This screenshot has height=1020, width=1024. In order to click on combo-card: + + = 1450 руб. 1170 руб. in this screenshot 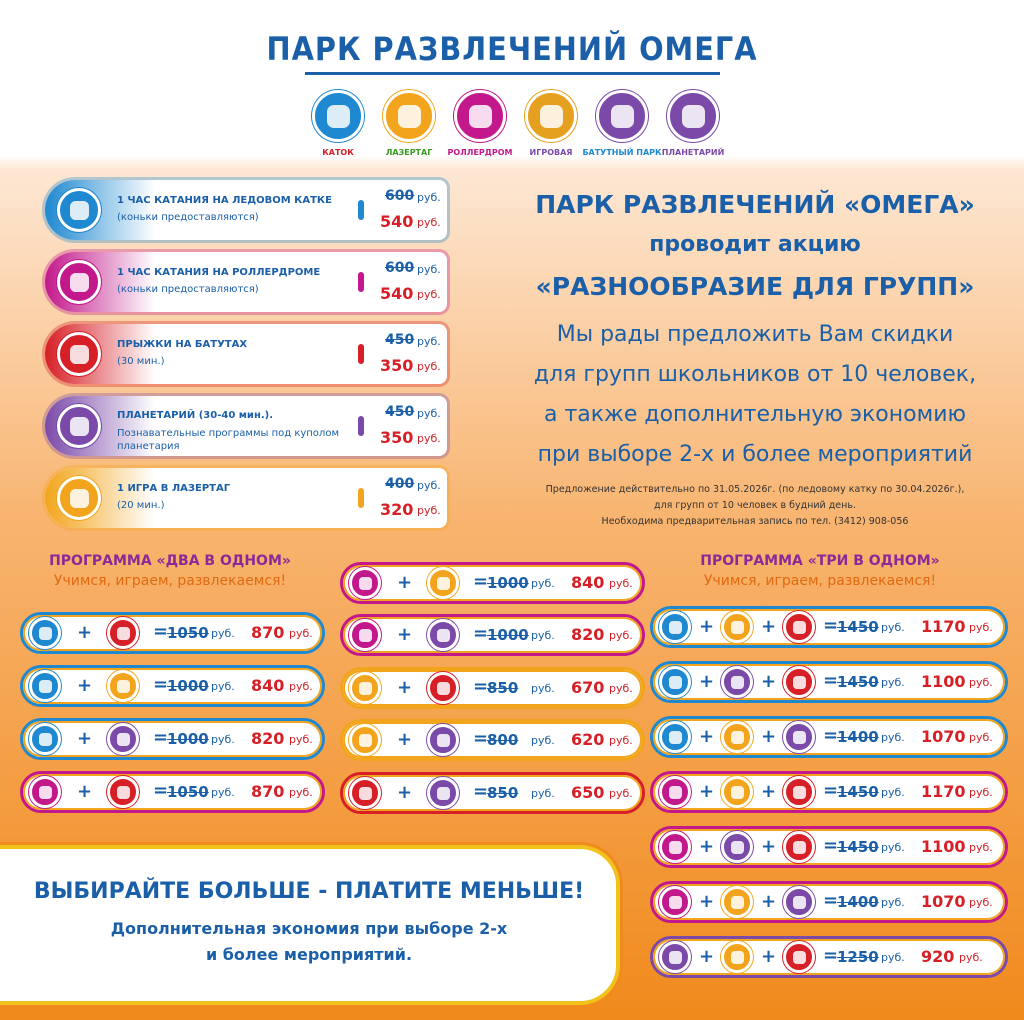, I will do `click(829, 627)`.